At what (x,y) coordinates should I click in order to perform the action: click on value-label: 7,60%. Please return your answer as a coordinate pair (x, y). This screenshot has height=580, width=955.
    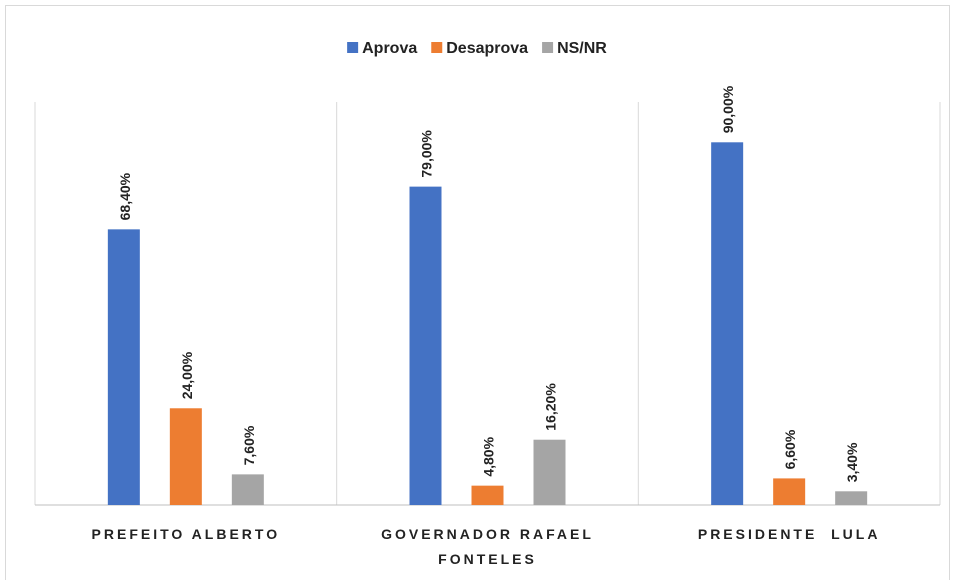
    Looking at the image, I should click on (249, 445).